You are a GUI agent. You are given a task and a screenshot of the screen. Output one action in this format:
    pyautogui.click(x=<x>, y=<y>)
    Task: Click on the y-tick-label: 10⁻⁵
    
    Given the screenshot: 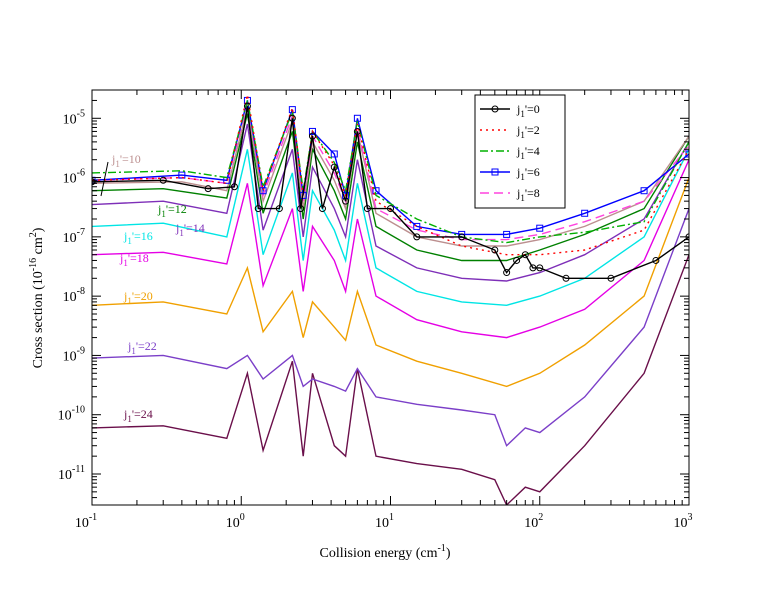 What is the action you would take?
    pyautogui.click(x=74, y=117)
    